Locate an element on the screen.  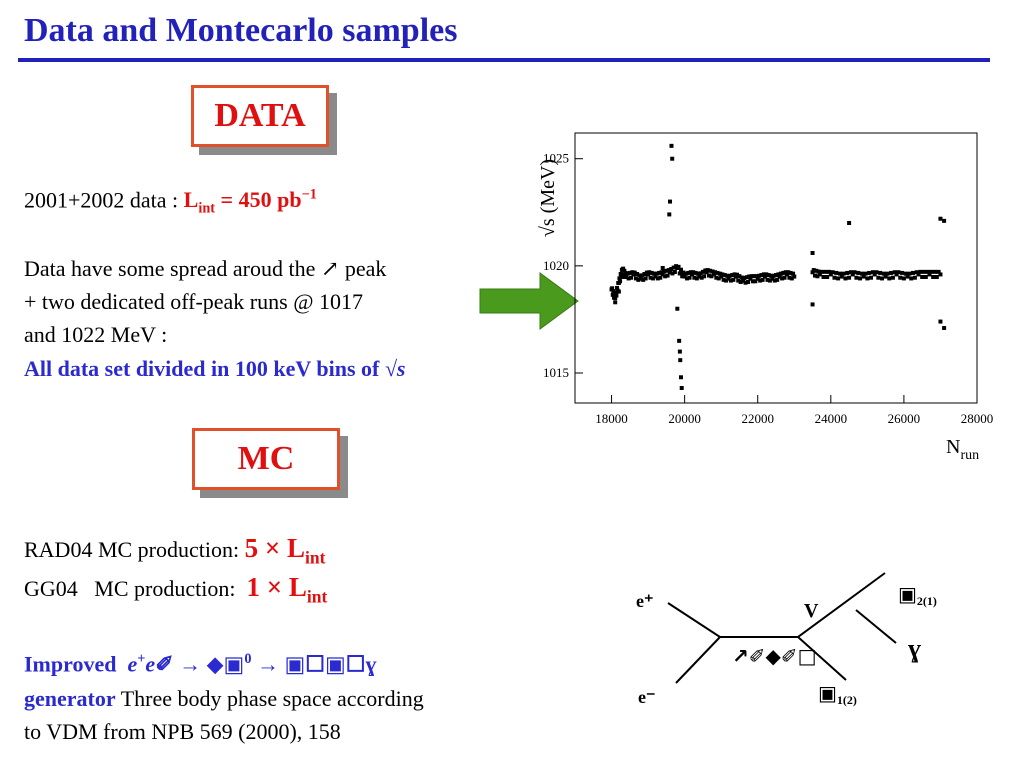
data-energy-line: and 1022 MeV : is located at coordinates (96, 334).